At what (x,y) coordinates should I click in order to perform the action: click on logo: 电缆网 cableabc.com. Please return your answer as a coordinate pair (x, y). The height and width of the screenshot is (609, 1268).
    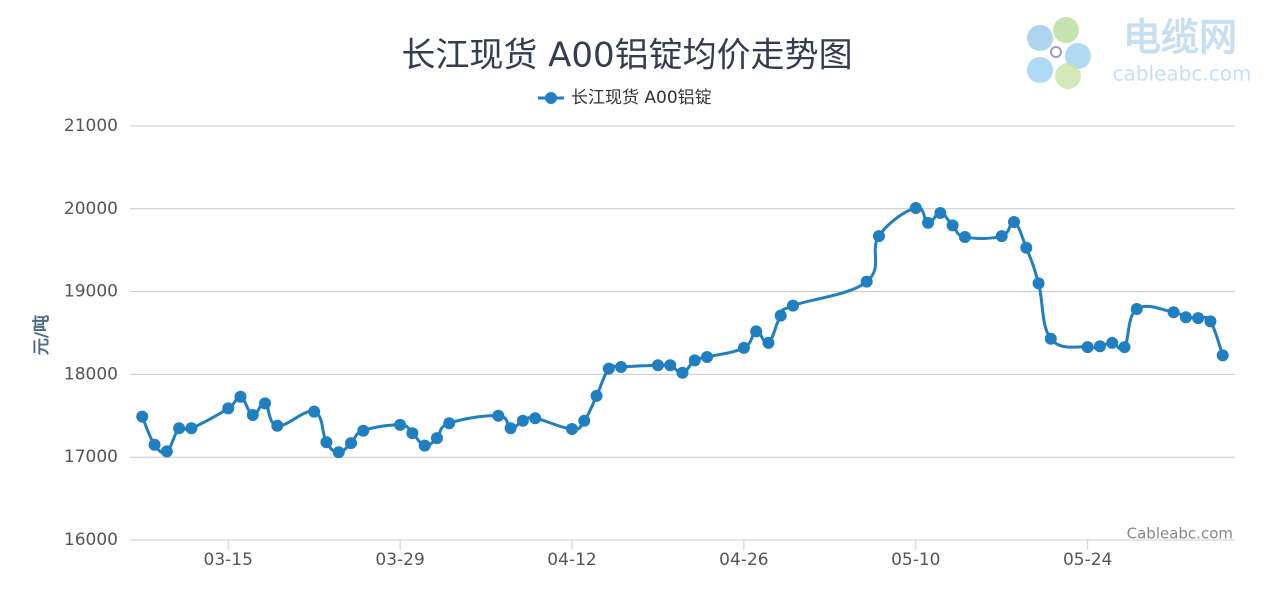
    Looking at the image, I should click on (1139, 52).